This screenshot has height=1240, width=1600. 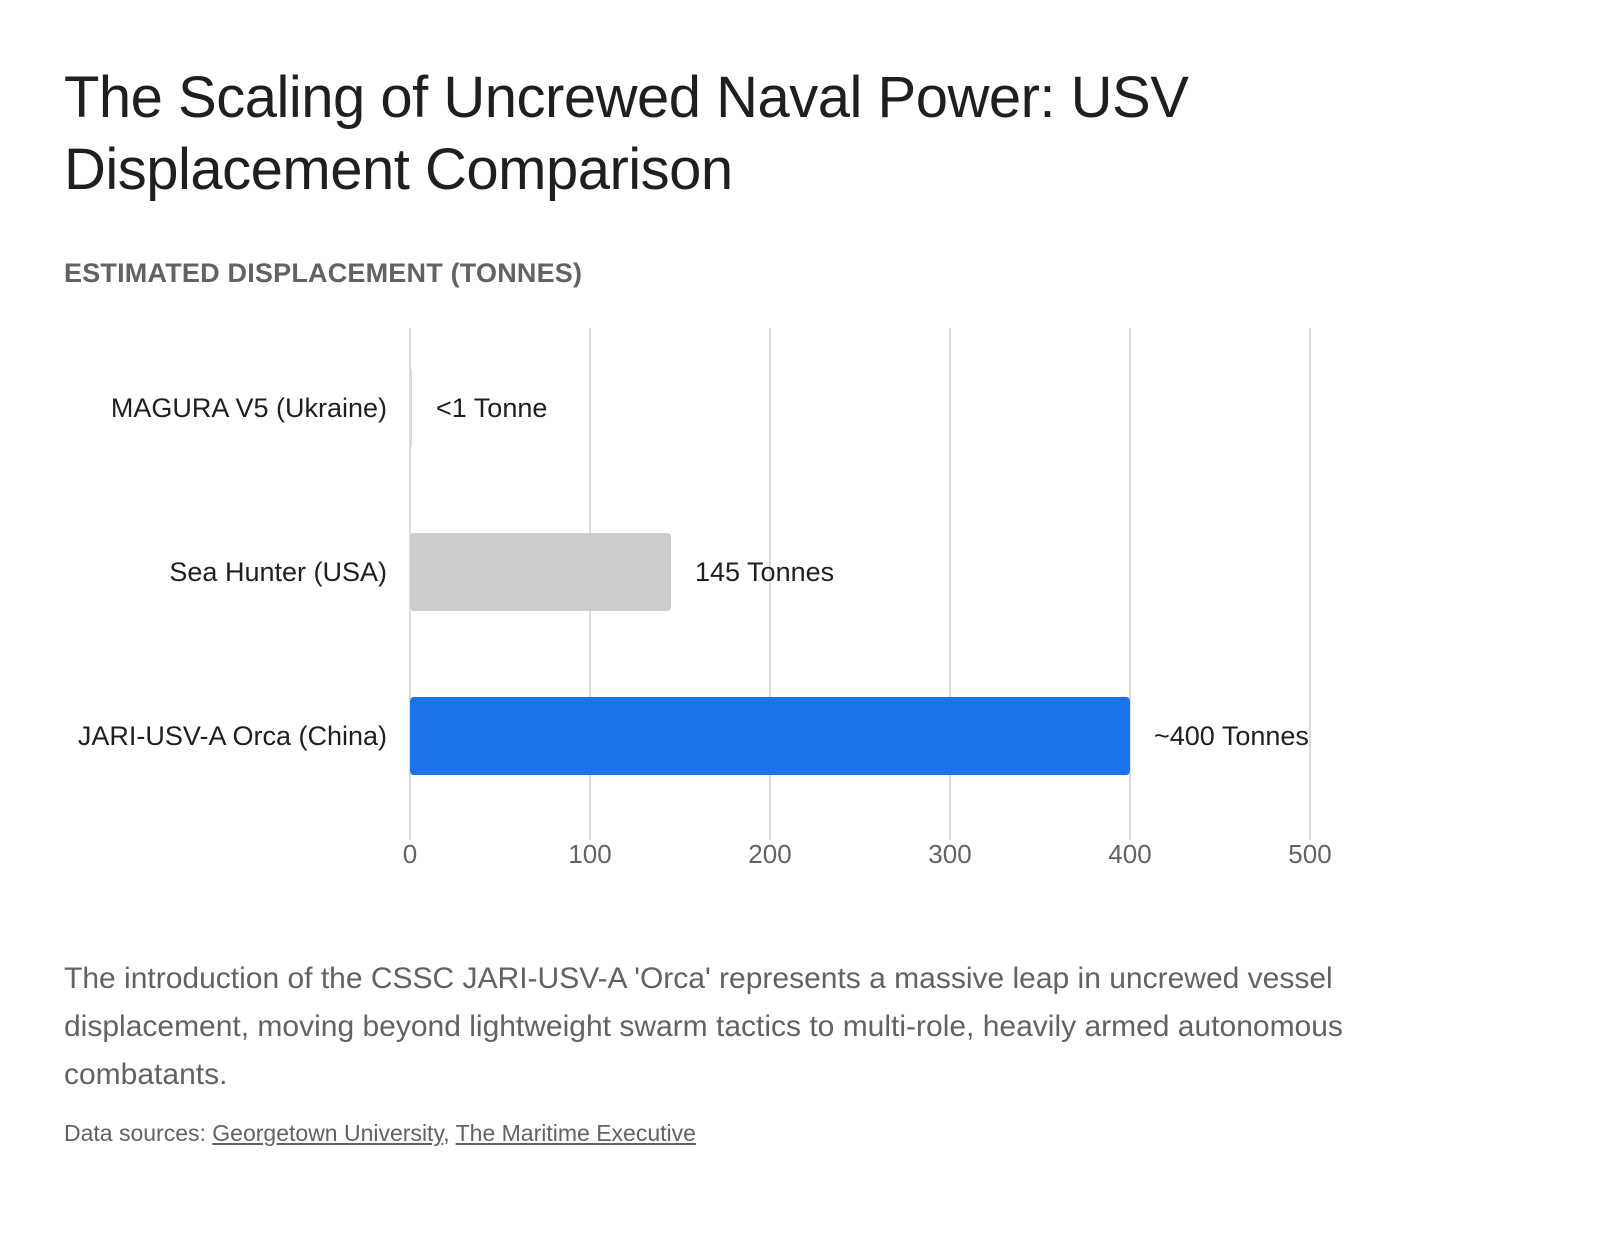 I want to click on data-label: <1 Tonne, so click(x=491, y=408).